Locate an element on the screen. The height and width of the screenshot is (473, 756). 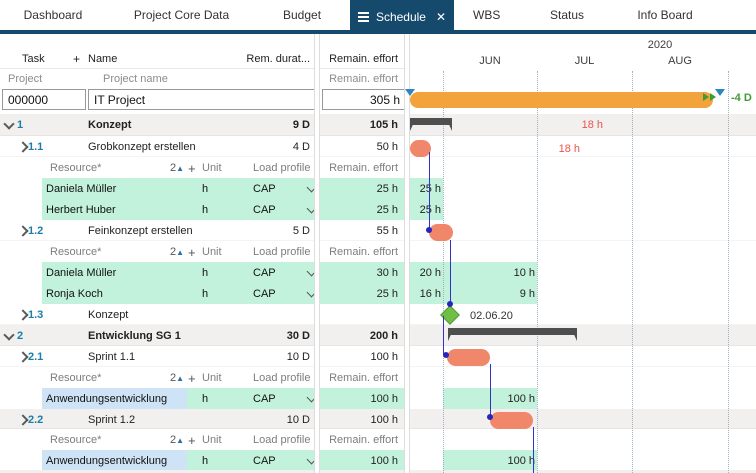
resource-row: Daniela Müller h CAP 25 h 25 h is located at coordinates (378, 188).